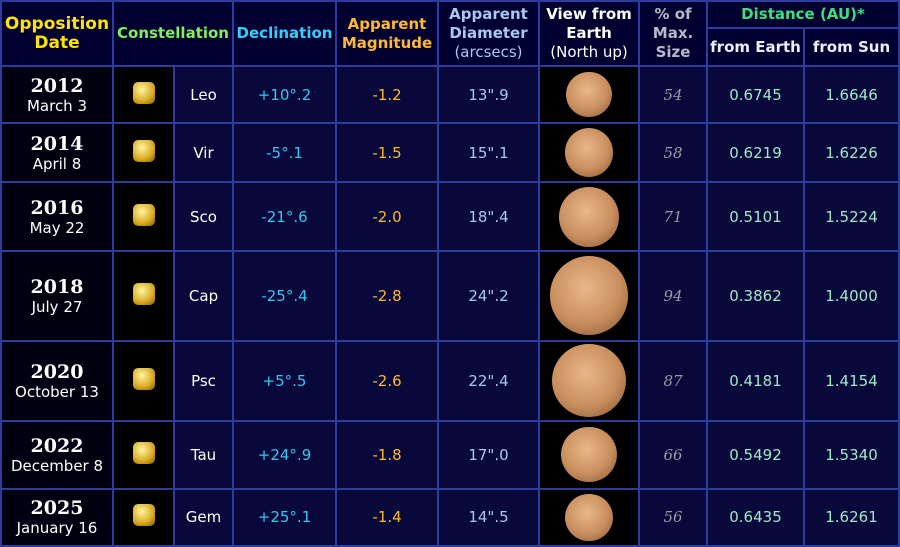 Image resolution: width=900 pixels, height=547 pixels. I want to click on header-declination: Declination, so click(284, 33).